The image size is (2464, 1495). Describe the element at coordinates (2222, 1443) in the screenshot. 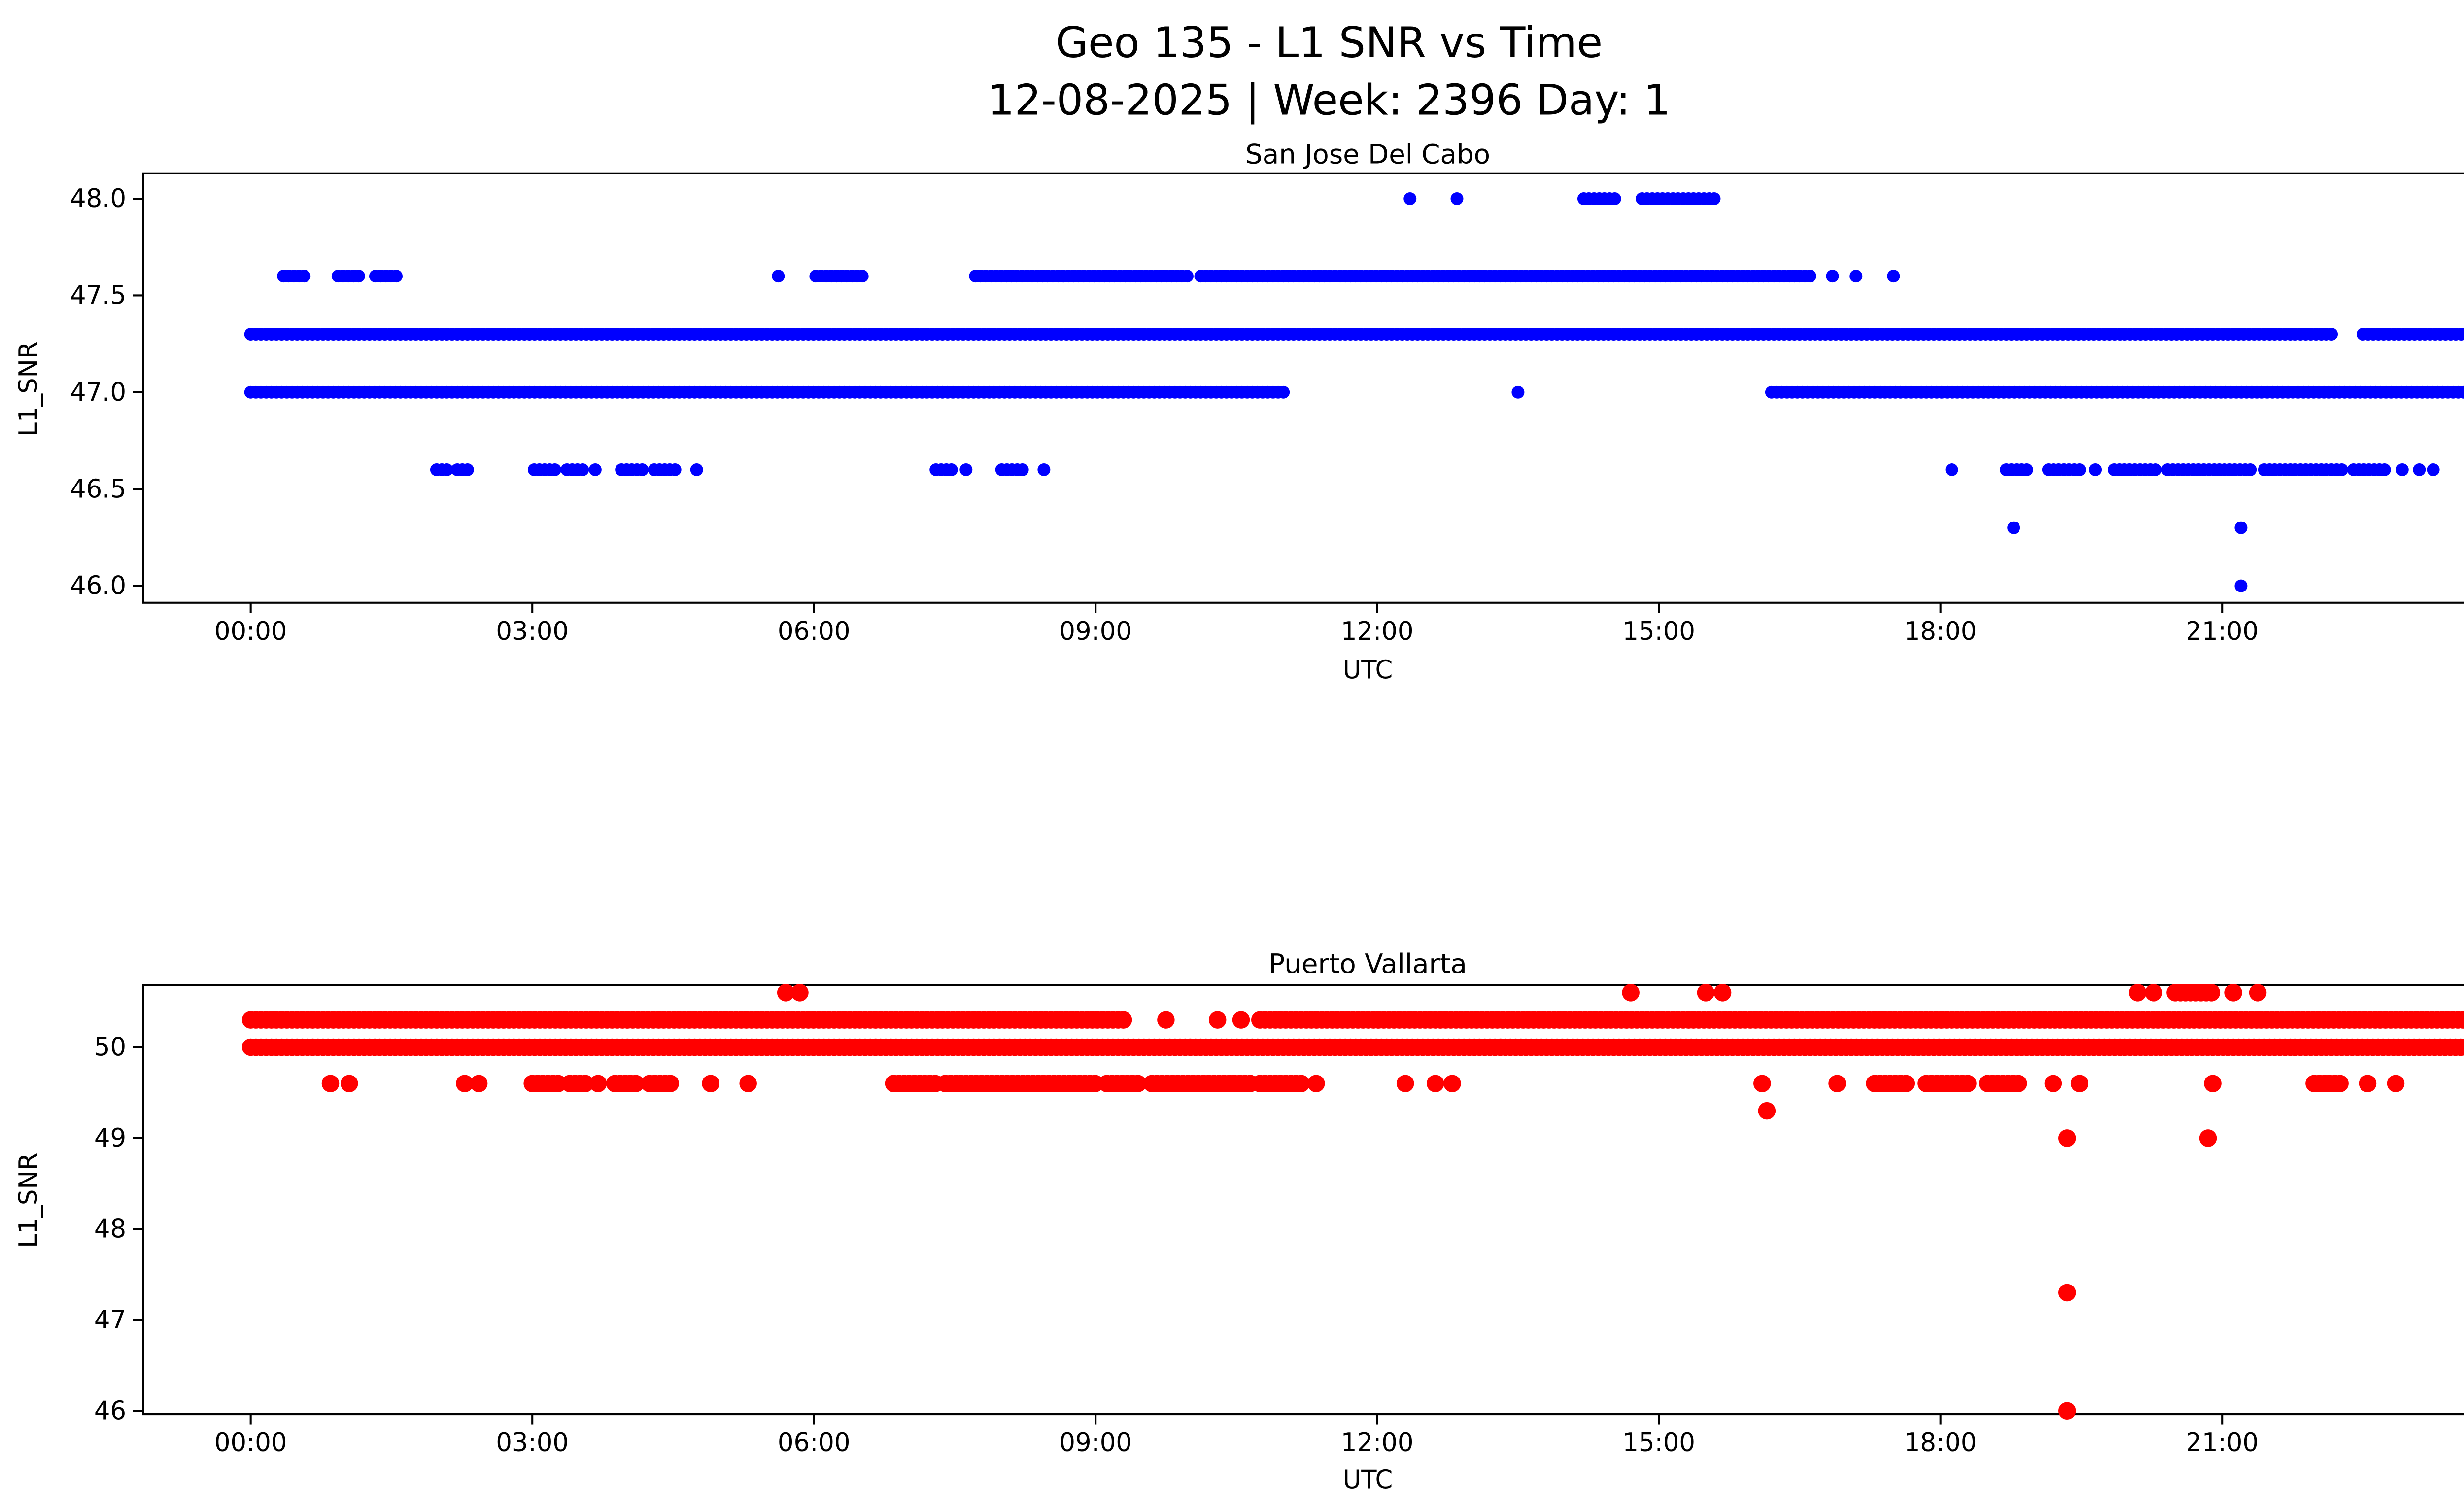

I see `x-tick-label: 21:00` at that location.